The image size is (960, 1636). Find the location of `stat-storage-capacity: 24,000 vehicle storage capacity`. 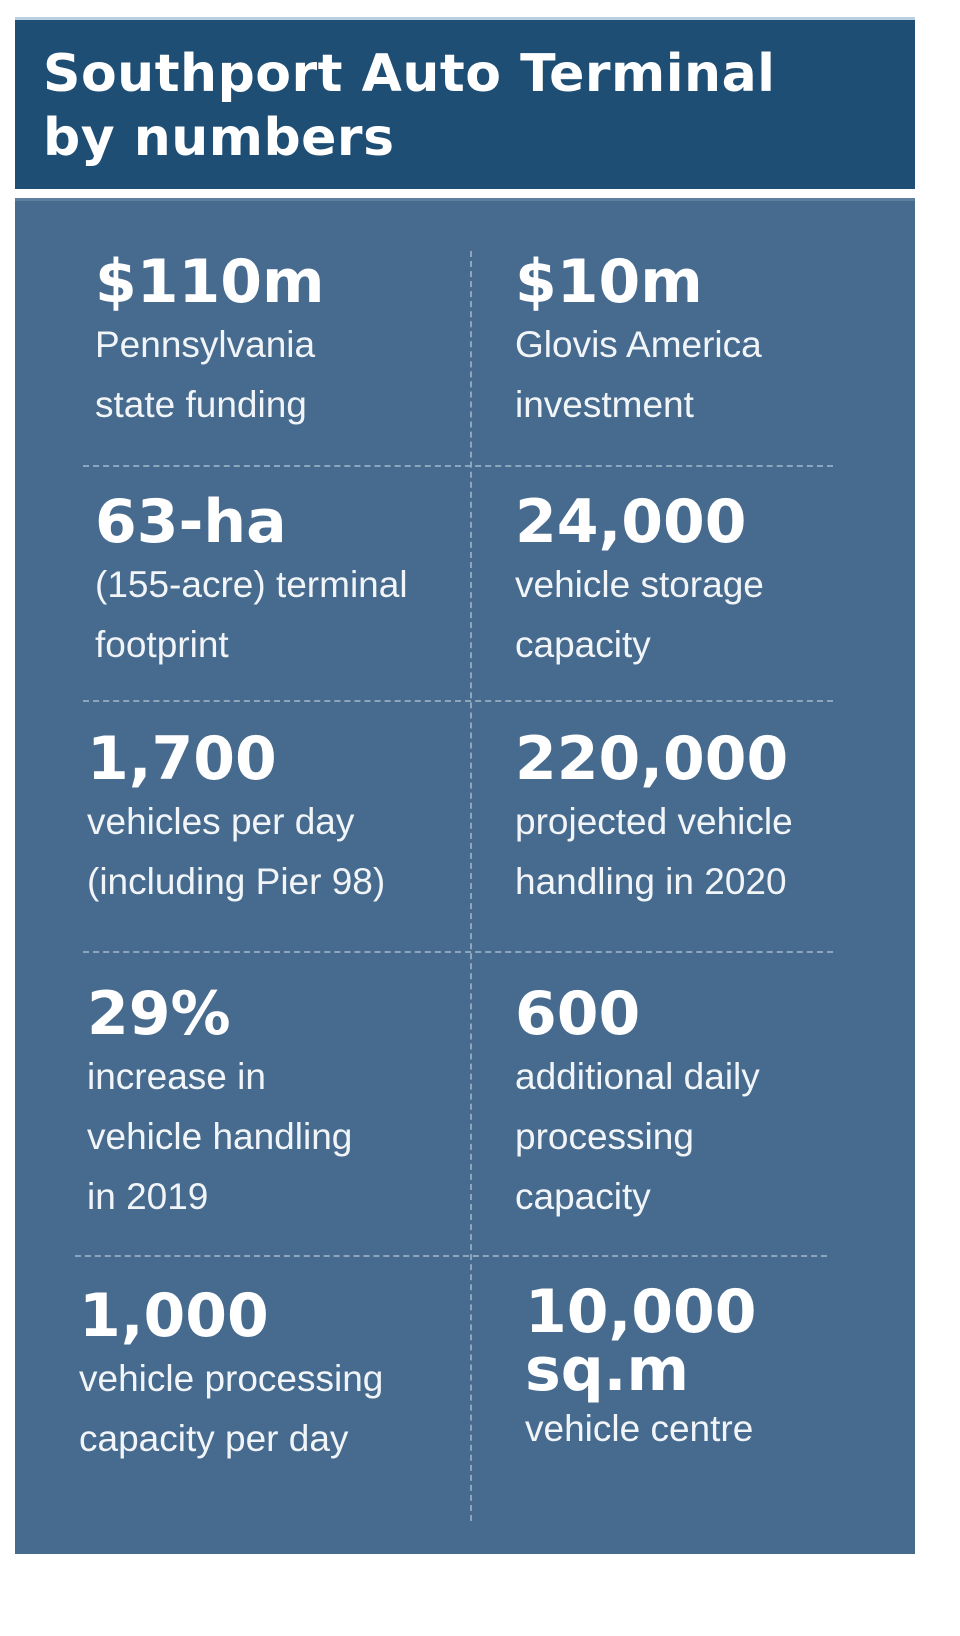

stat-storage-capacity: 24,000 vehicle storage capacity is located at coordinates (639, 582).